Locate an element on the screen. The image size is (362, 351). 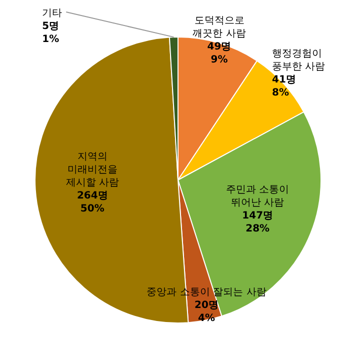
slice-label: 주민과 소통이 뛰어난 사람 is located at coordinates (258, 196).